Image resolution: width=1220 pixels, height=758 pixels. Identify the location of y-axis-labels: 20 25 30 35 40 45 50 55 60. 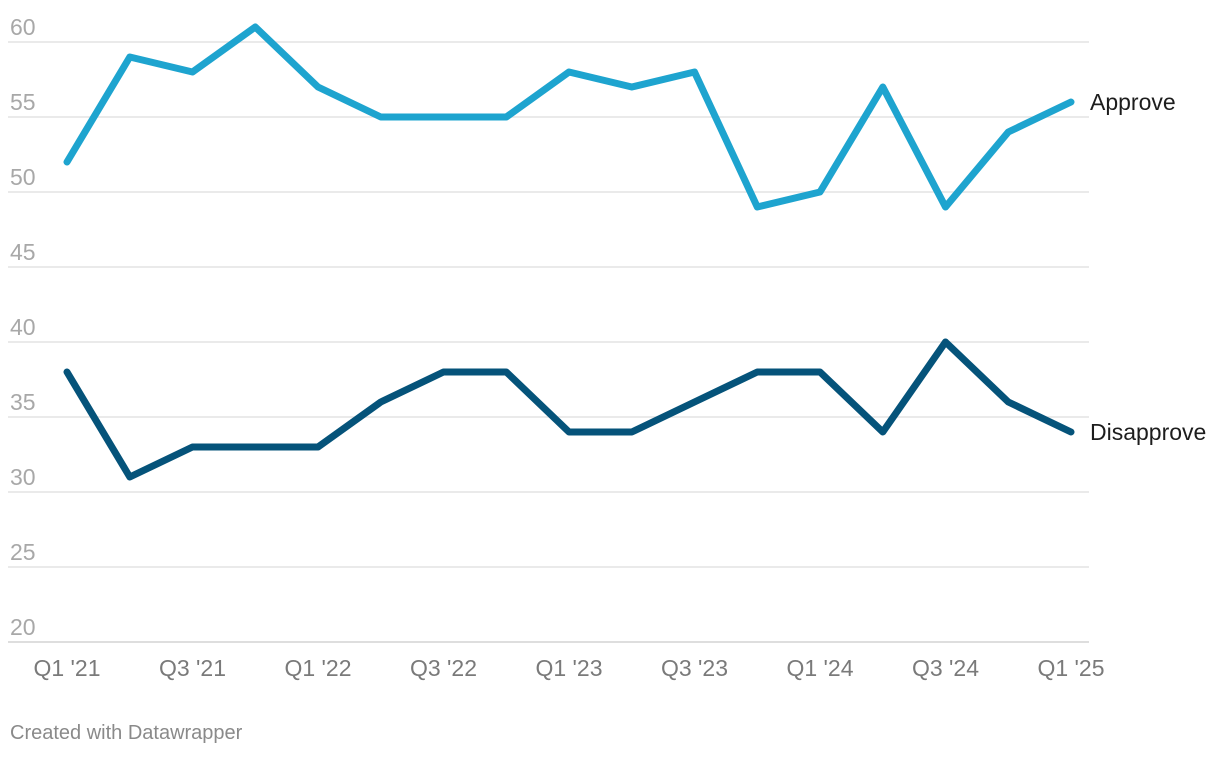
(23, 327).